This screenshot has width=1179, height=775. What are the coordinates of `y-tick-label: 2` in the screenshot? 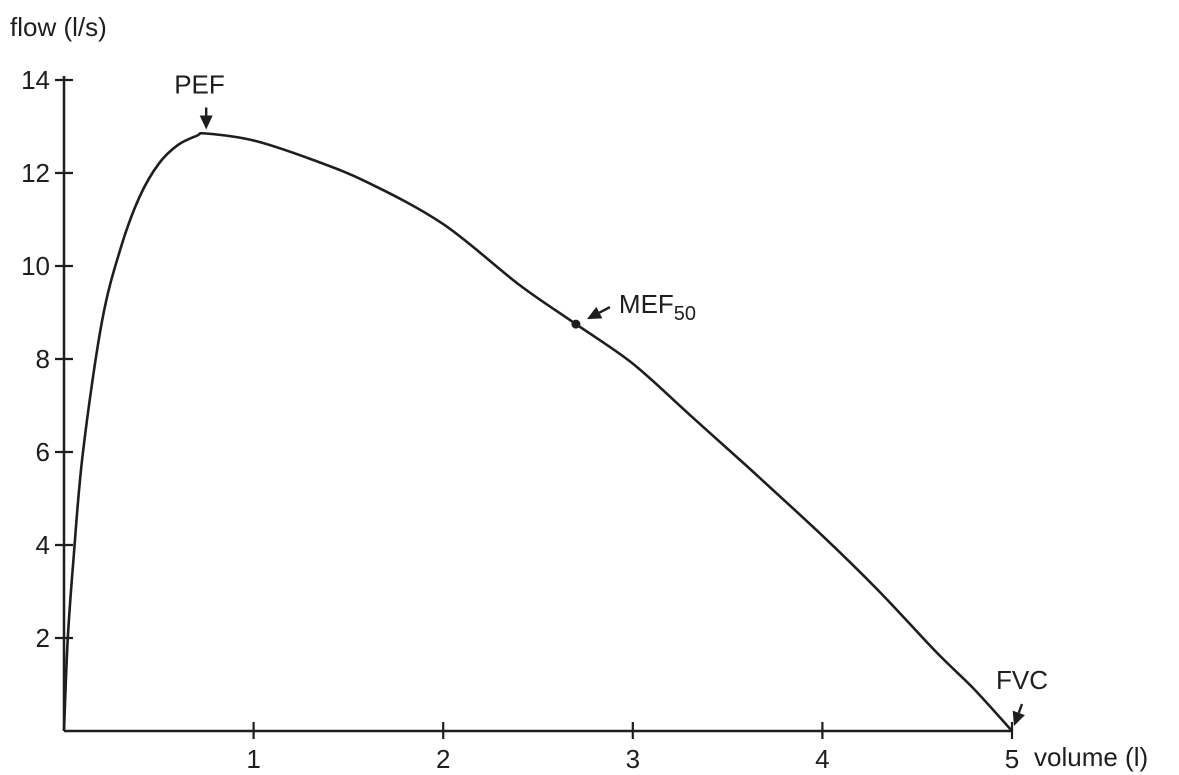 It's located at (43, 638).